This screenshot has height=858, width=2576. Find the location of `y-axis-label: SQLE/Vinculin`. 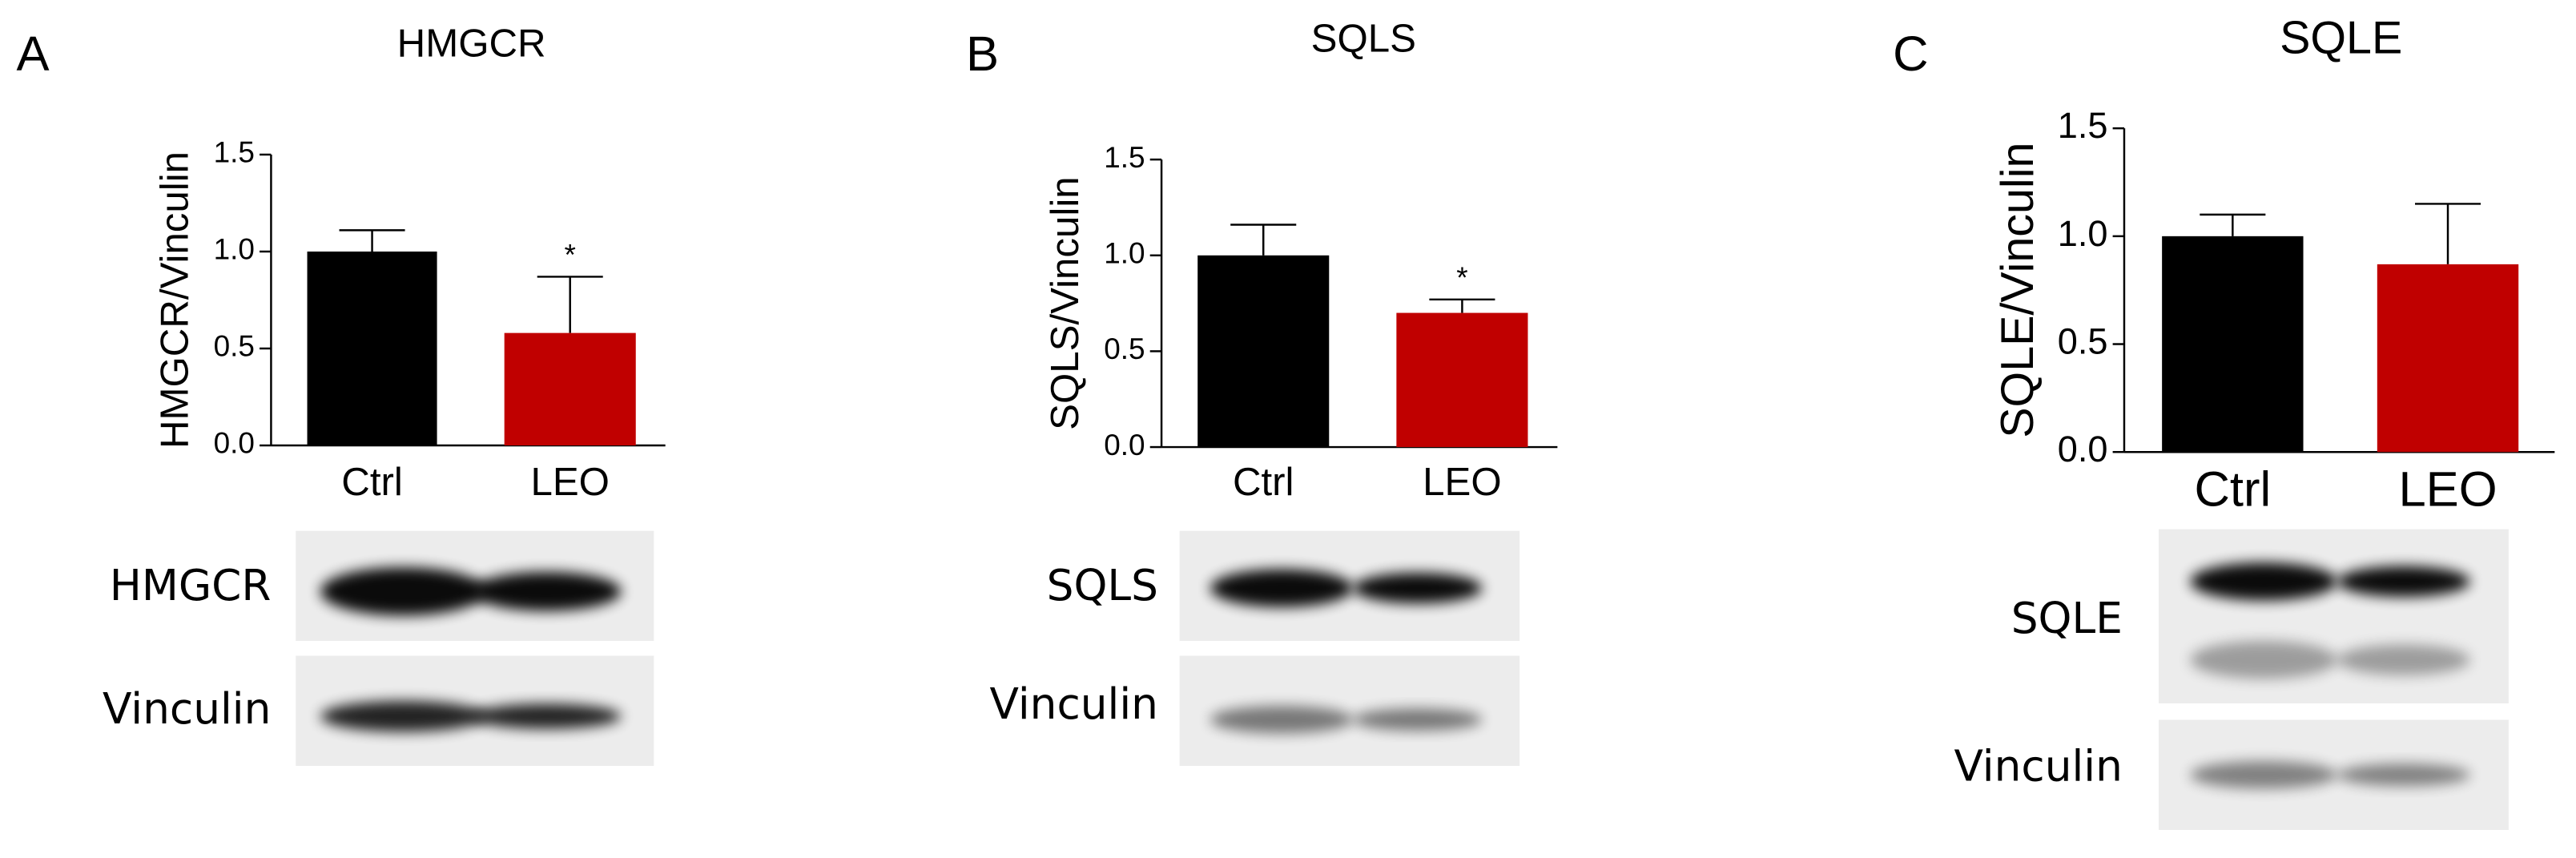

y-axis-label: SQLE/Vinculin is located at coordinates (2017, 291).